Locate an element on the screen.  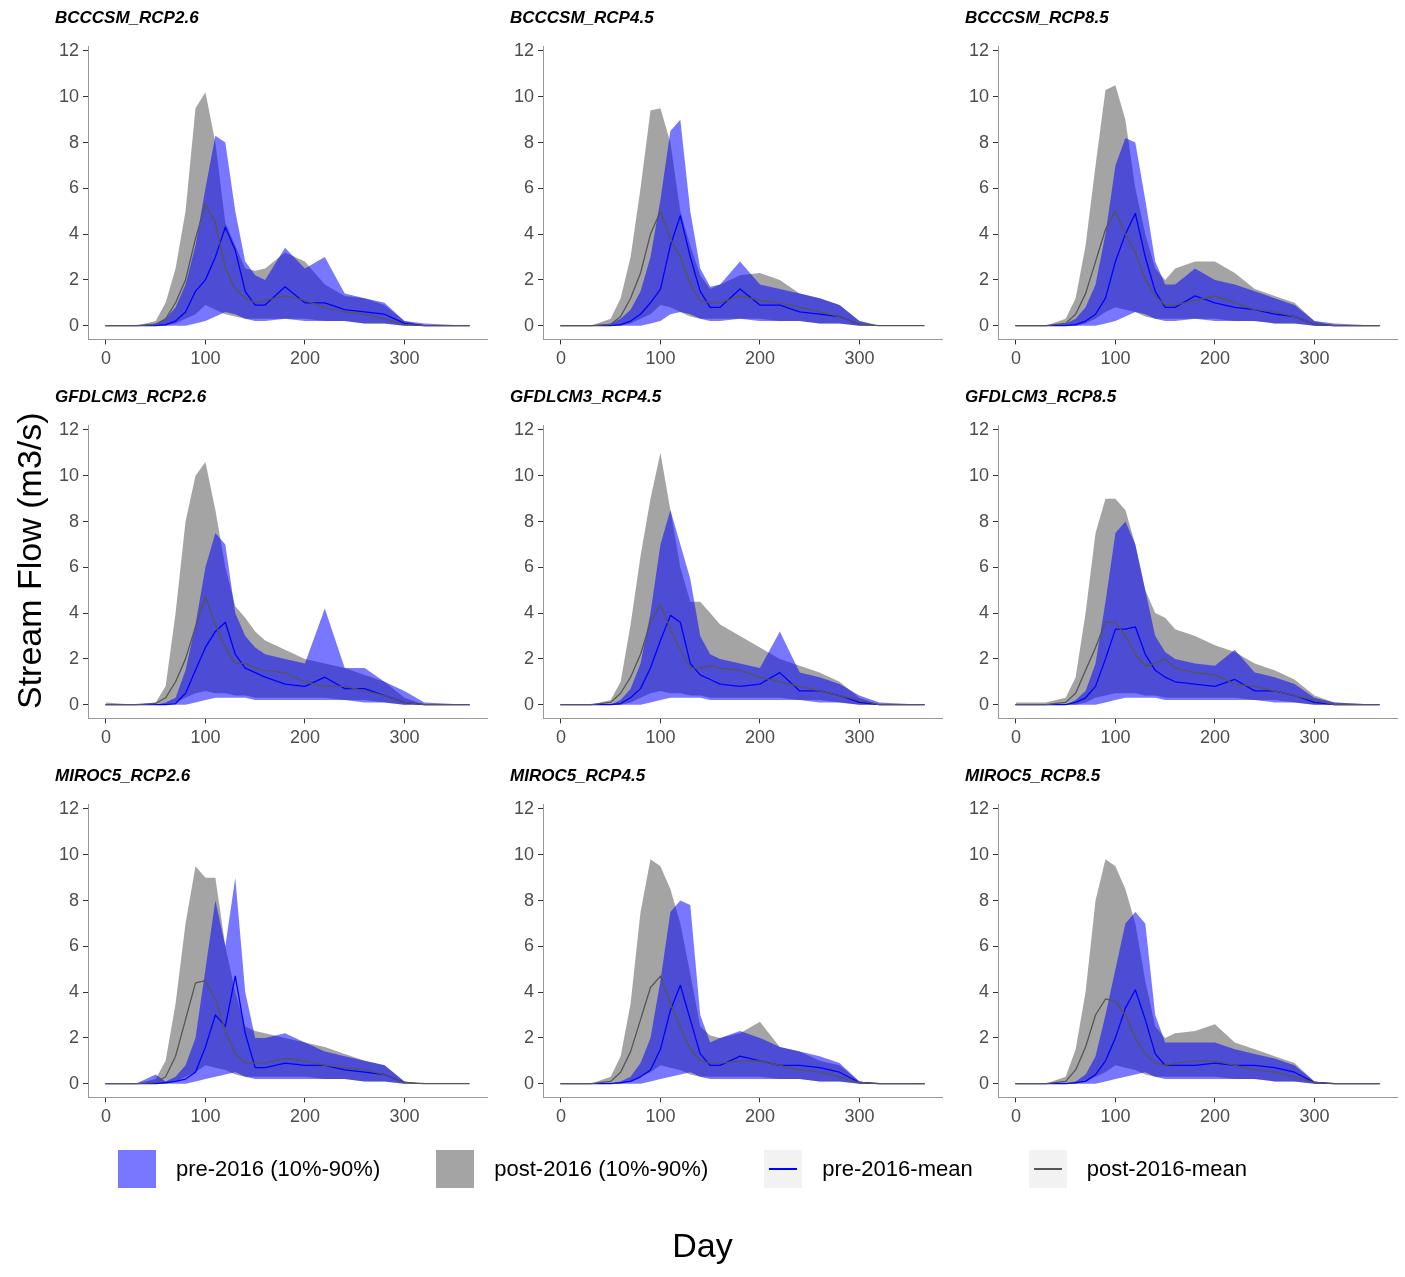
x-axis-title: Day is located at coordinates (702, 1245).